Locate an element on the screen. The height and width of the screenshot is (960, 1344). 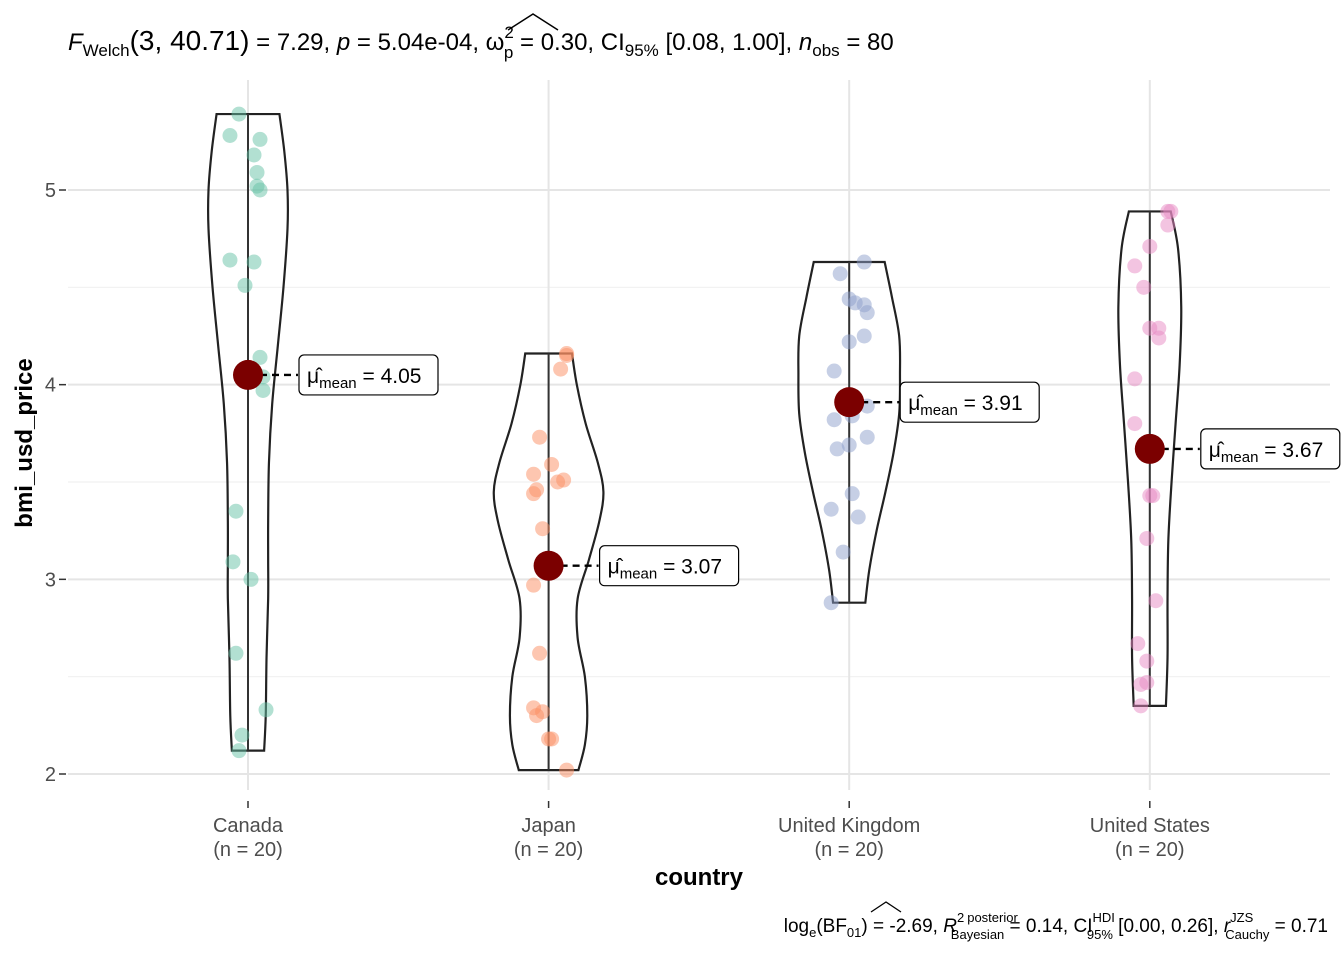
mean-label-text: μ̂mean = 3.67 is located at coordinates (1266, 452).